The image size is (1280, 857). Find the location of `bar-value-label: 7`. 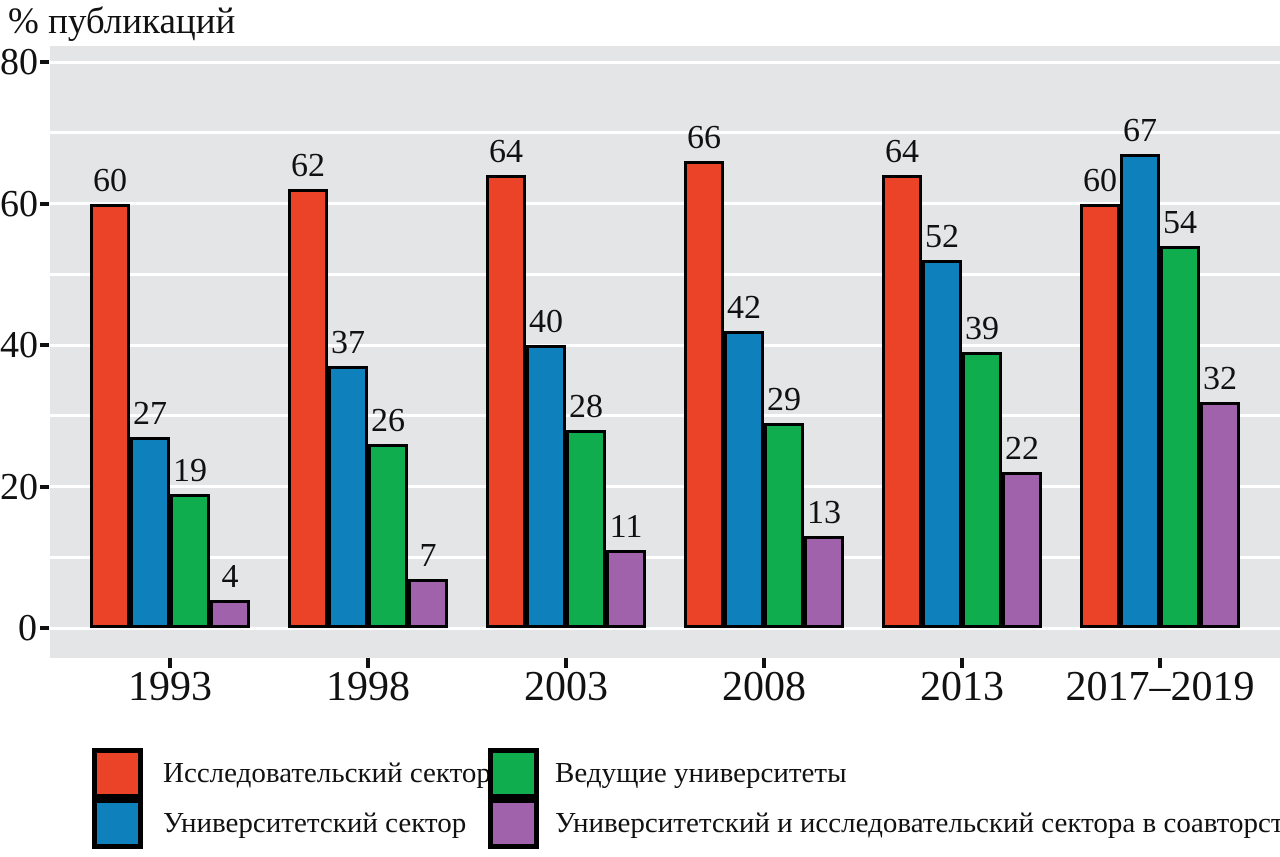

bar-value-label: 7 is located at coordinates (428, 555).